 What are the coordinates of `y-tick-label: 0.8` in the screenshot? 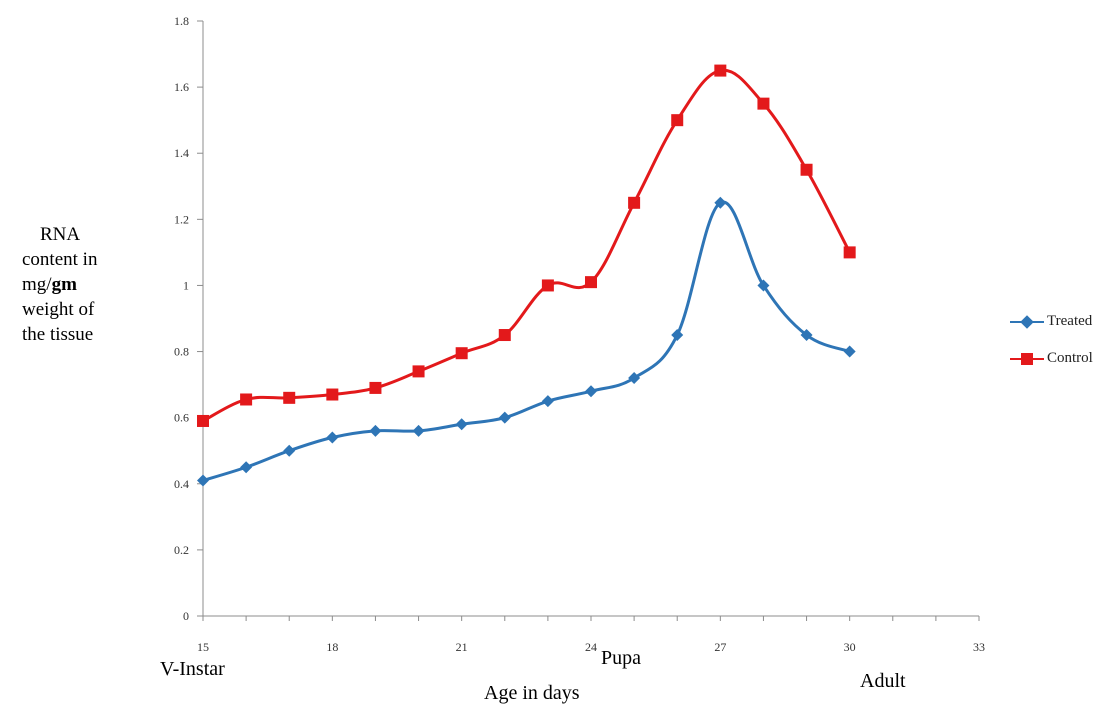 It's located at (181, 352).